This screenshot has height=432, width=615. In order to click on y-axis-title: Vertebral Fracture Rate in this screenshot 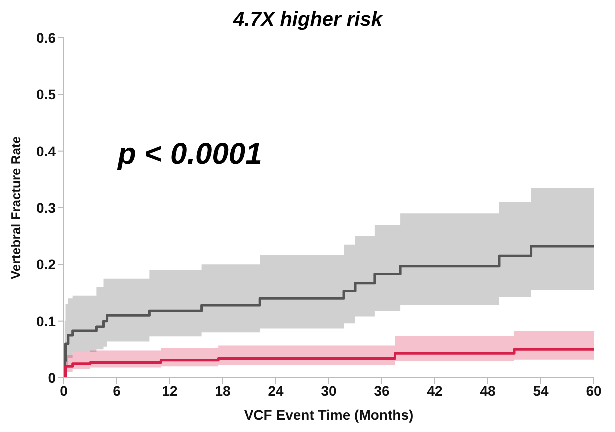, I will do `click(16, 208)`.